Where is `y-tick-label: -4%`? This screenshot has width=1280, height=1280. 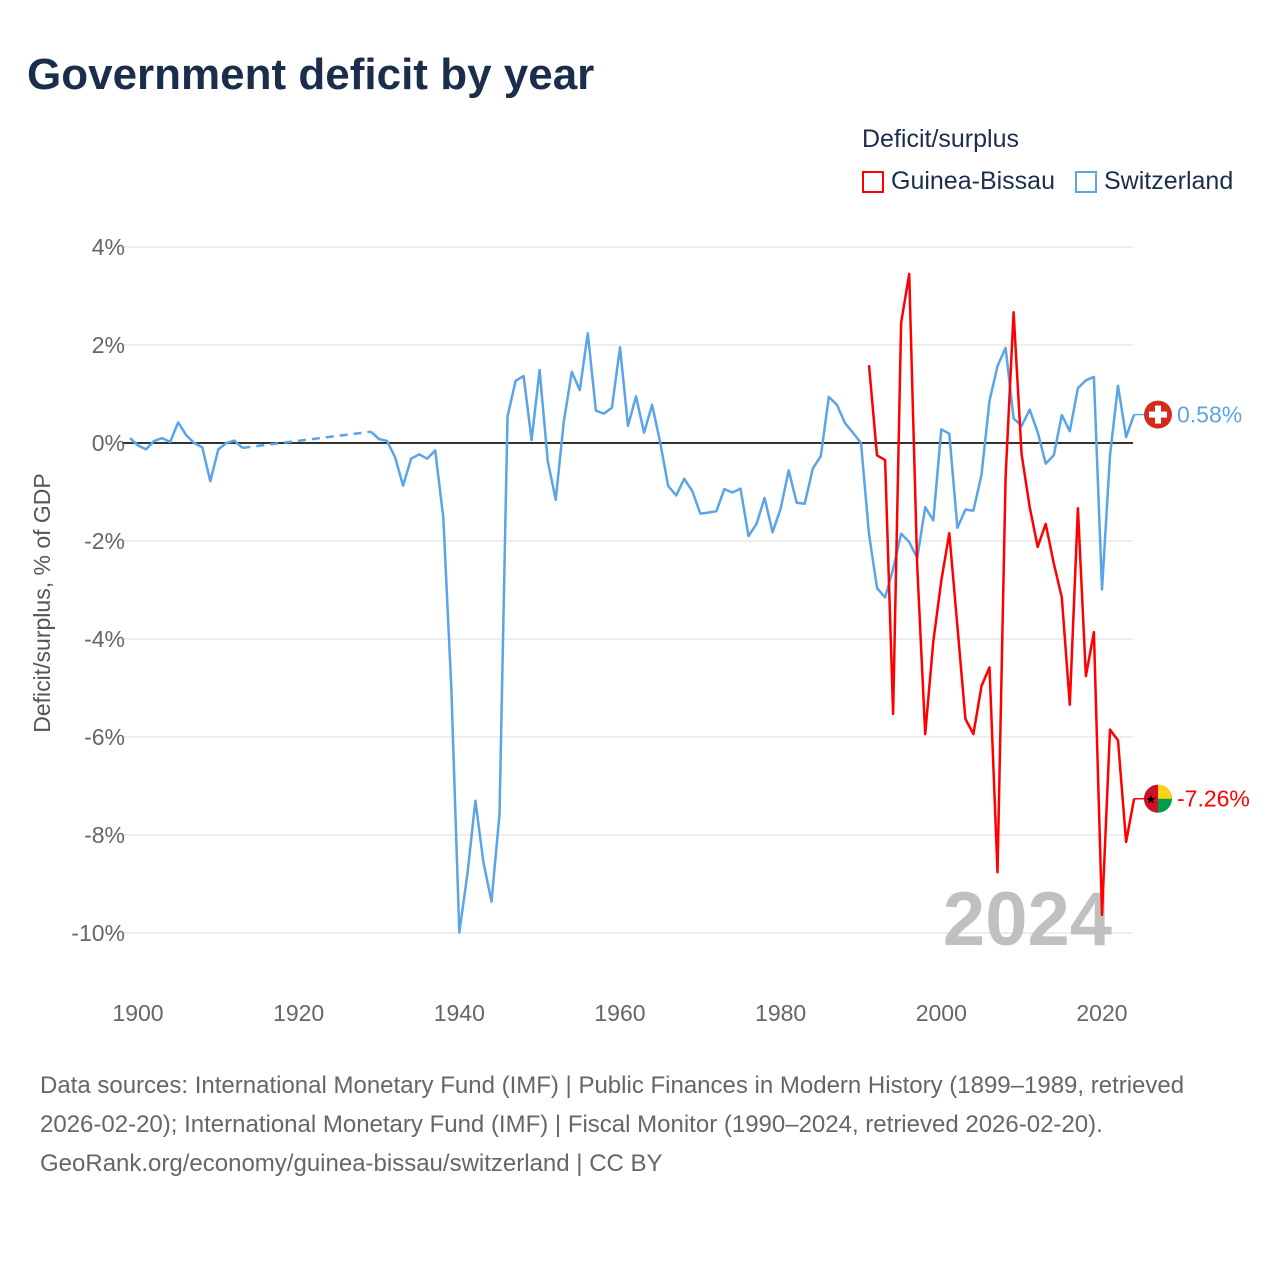 y-tick-label: -4% is located at coordinates (104, 639).